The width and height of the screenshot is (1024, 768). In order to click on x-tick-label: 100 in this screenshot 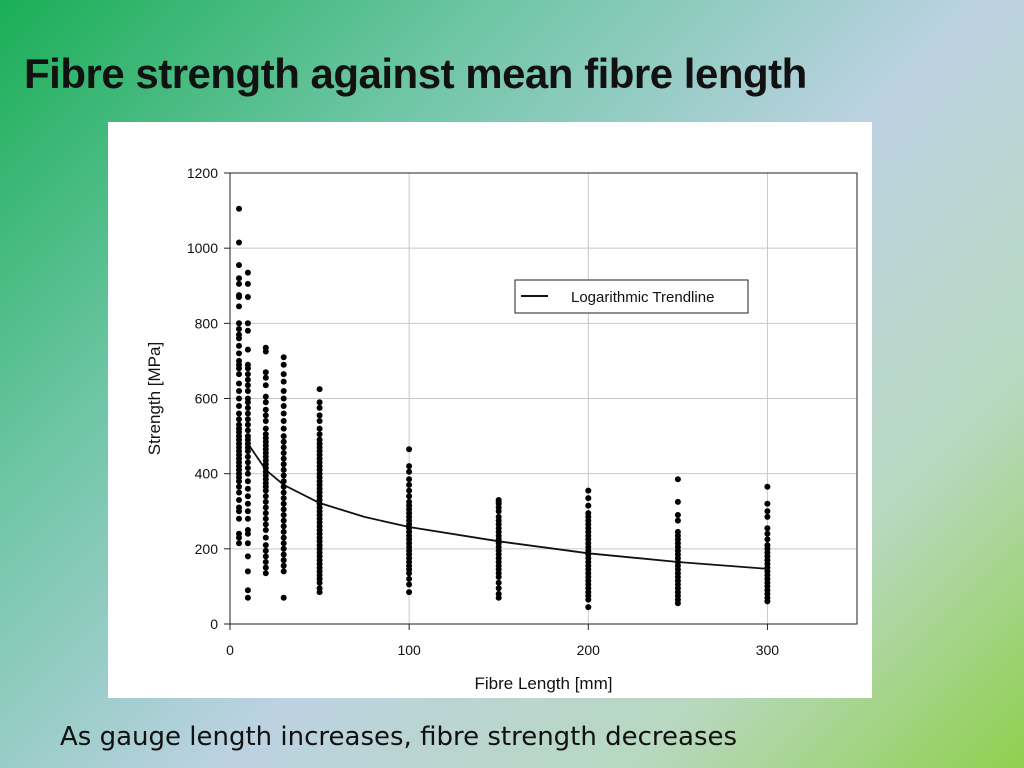, I will do `click(409, 650)`.